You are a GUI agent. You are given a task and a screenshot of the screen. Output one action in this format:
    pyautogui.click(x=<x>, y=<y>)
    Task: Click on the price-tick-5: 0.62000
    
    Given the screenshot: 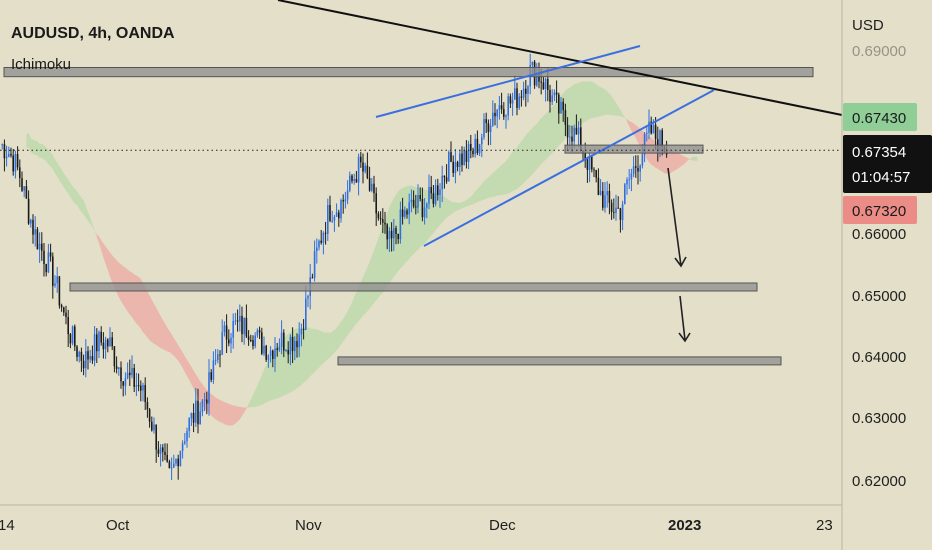 What is the action you would take?
    pyautogui.click(x=879, y=481)
    